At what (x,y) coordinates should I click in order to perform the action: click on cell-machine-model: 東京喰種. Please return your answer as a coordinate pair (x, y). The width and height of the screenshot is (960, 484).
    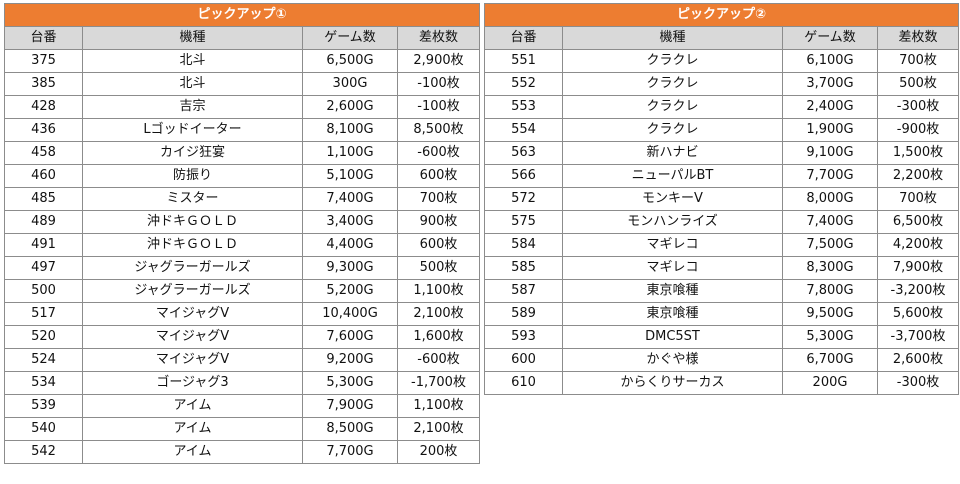
    Looking at the image, I should click on (672, 291).